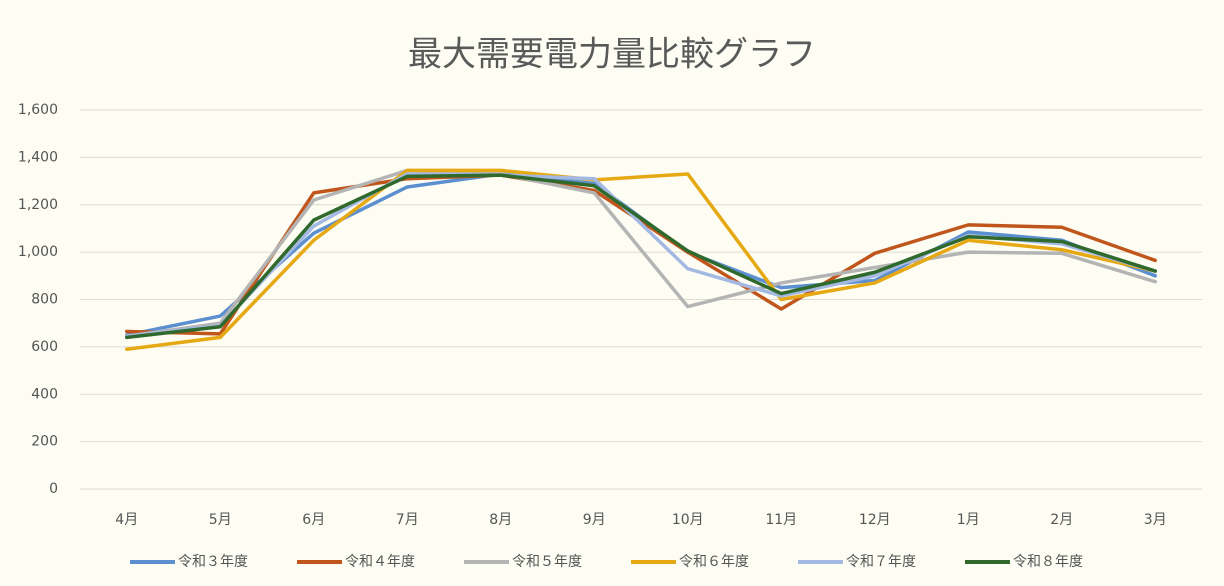  I want to click on x-tick-label: 5月, so click(220, 520).